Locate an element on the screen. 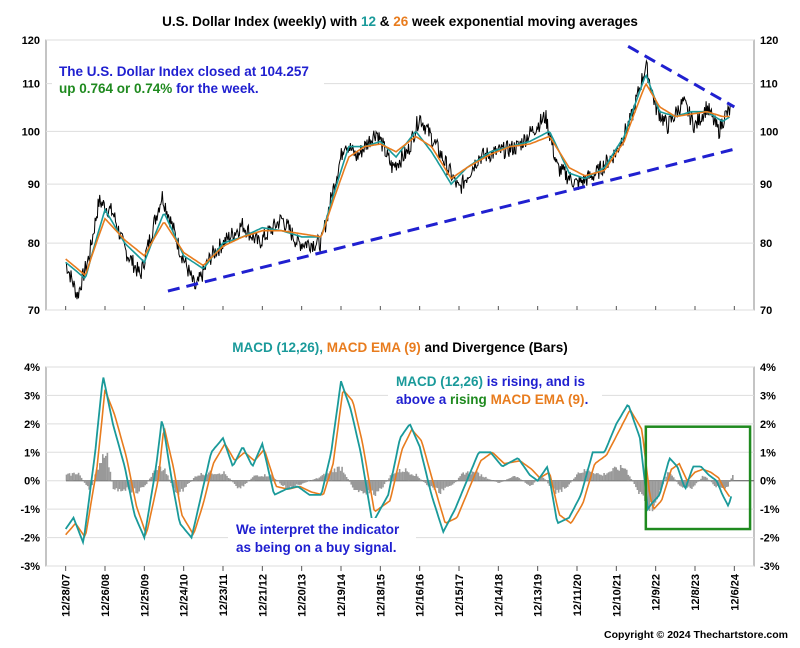 Image resolution: width=800 pixels, height=648 pixels. x-tick-label: 12/24/10 is located at coordinates (185, 595).